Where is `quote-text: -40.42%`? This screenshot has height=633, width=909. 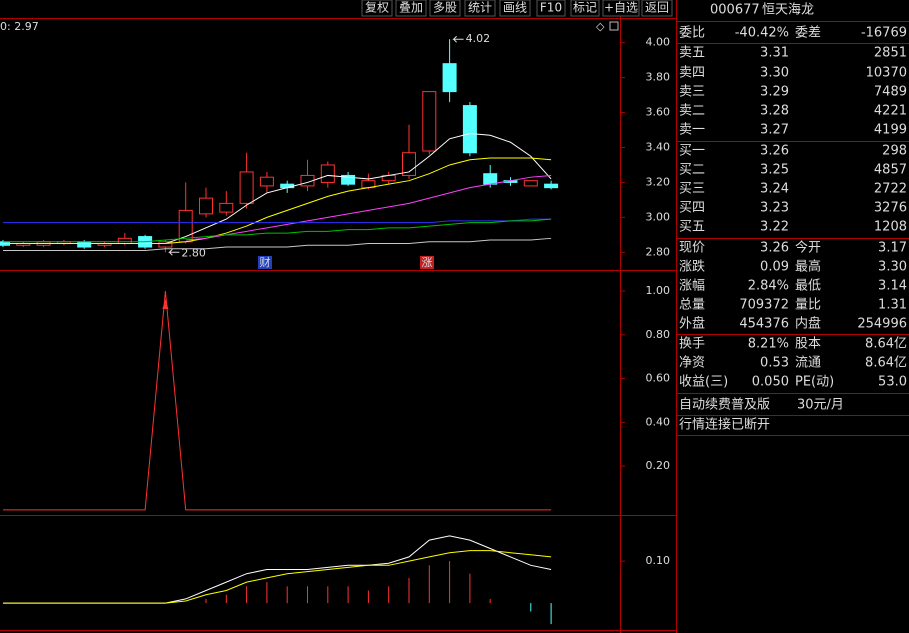 quote-text: -40.42% is located at coordinates (762, 33).